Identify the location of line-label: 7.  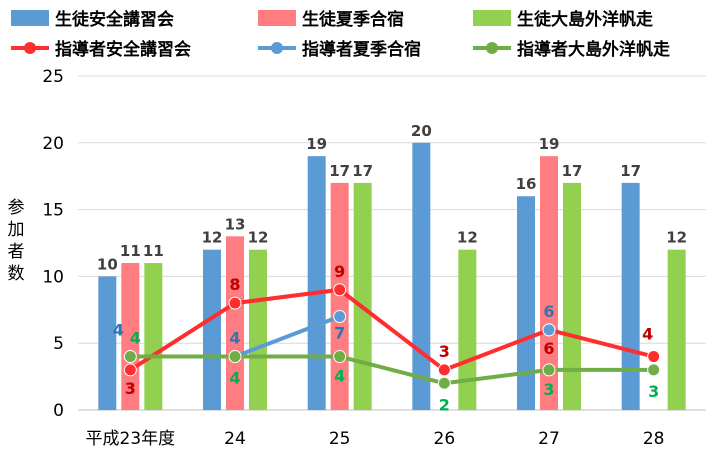
(339, 332).